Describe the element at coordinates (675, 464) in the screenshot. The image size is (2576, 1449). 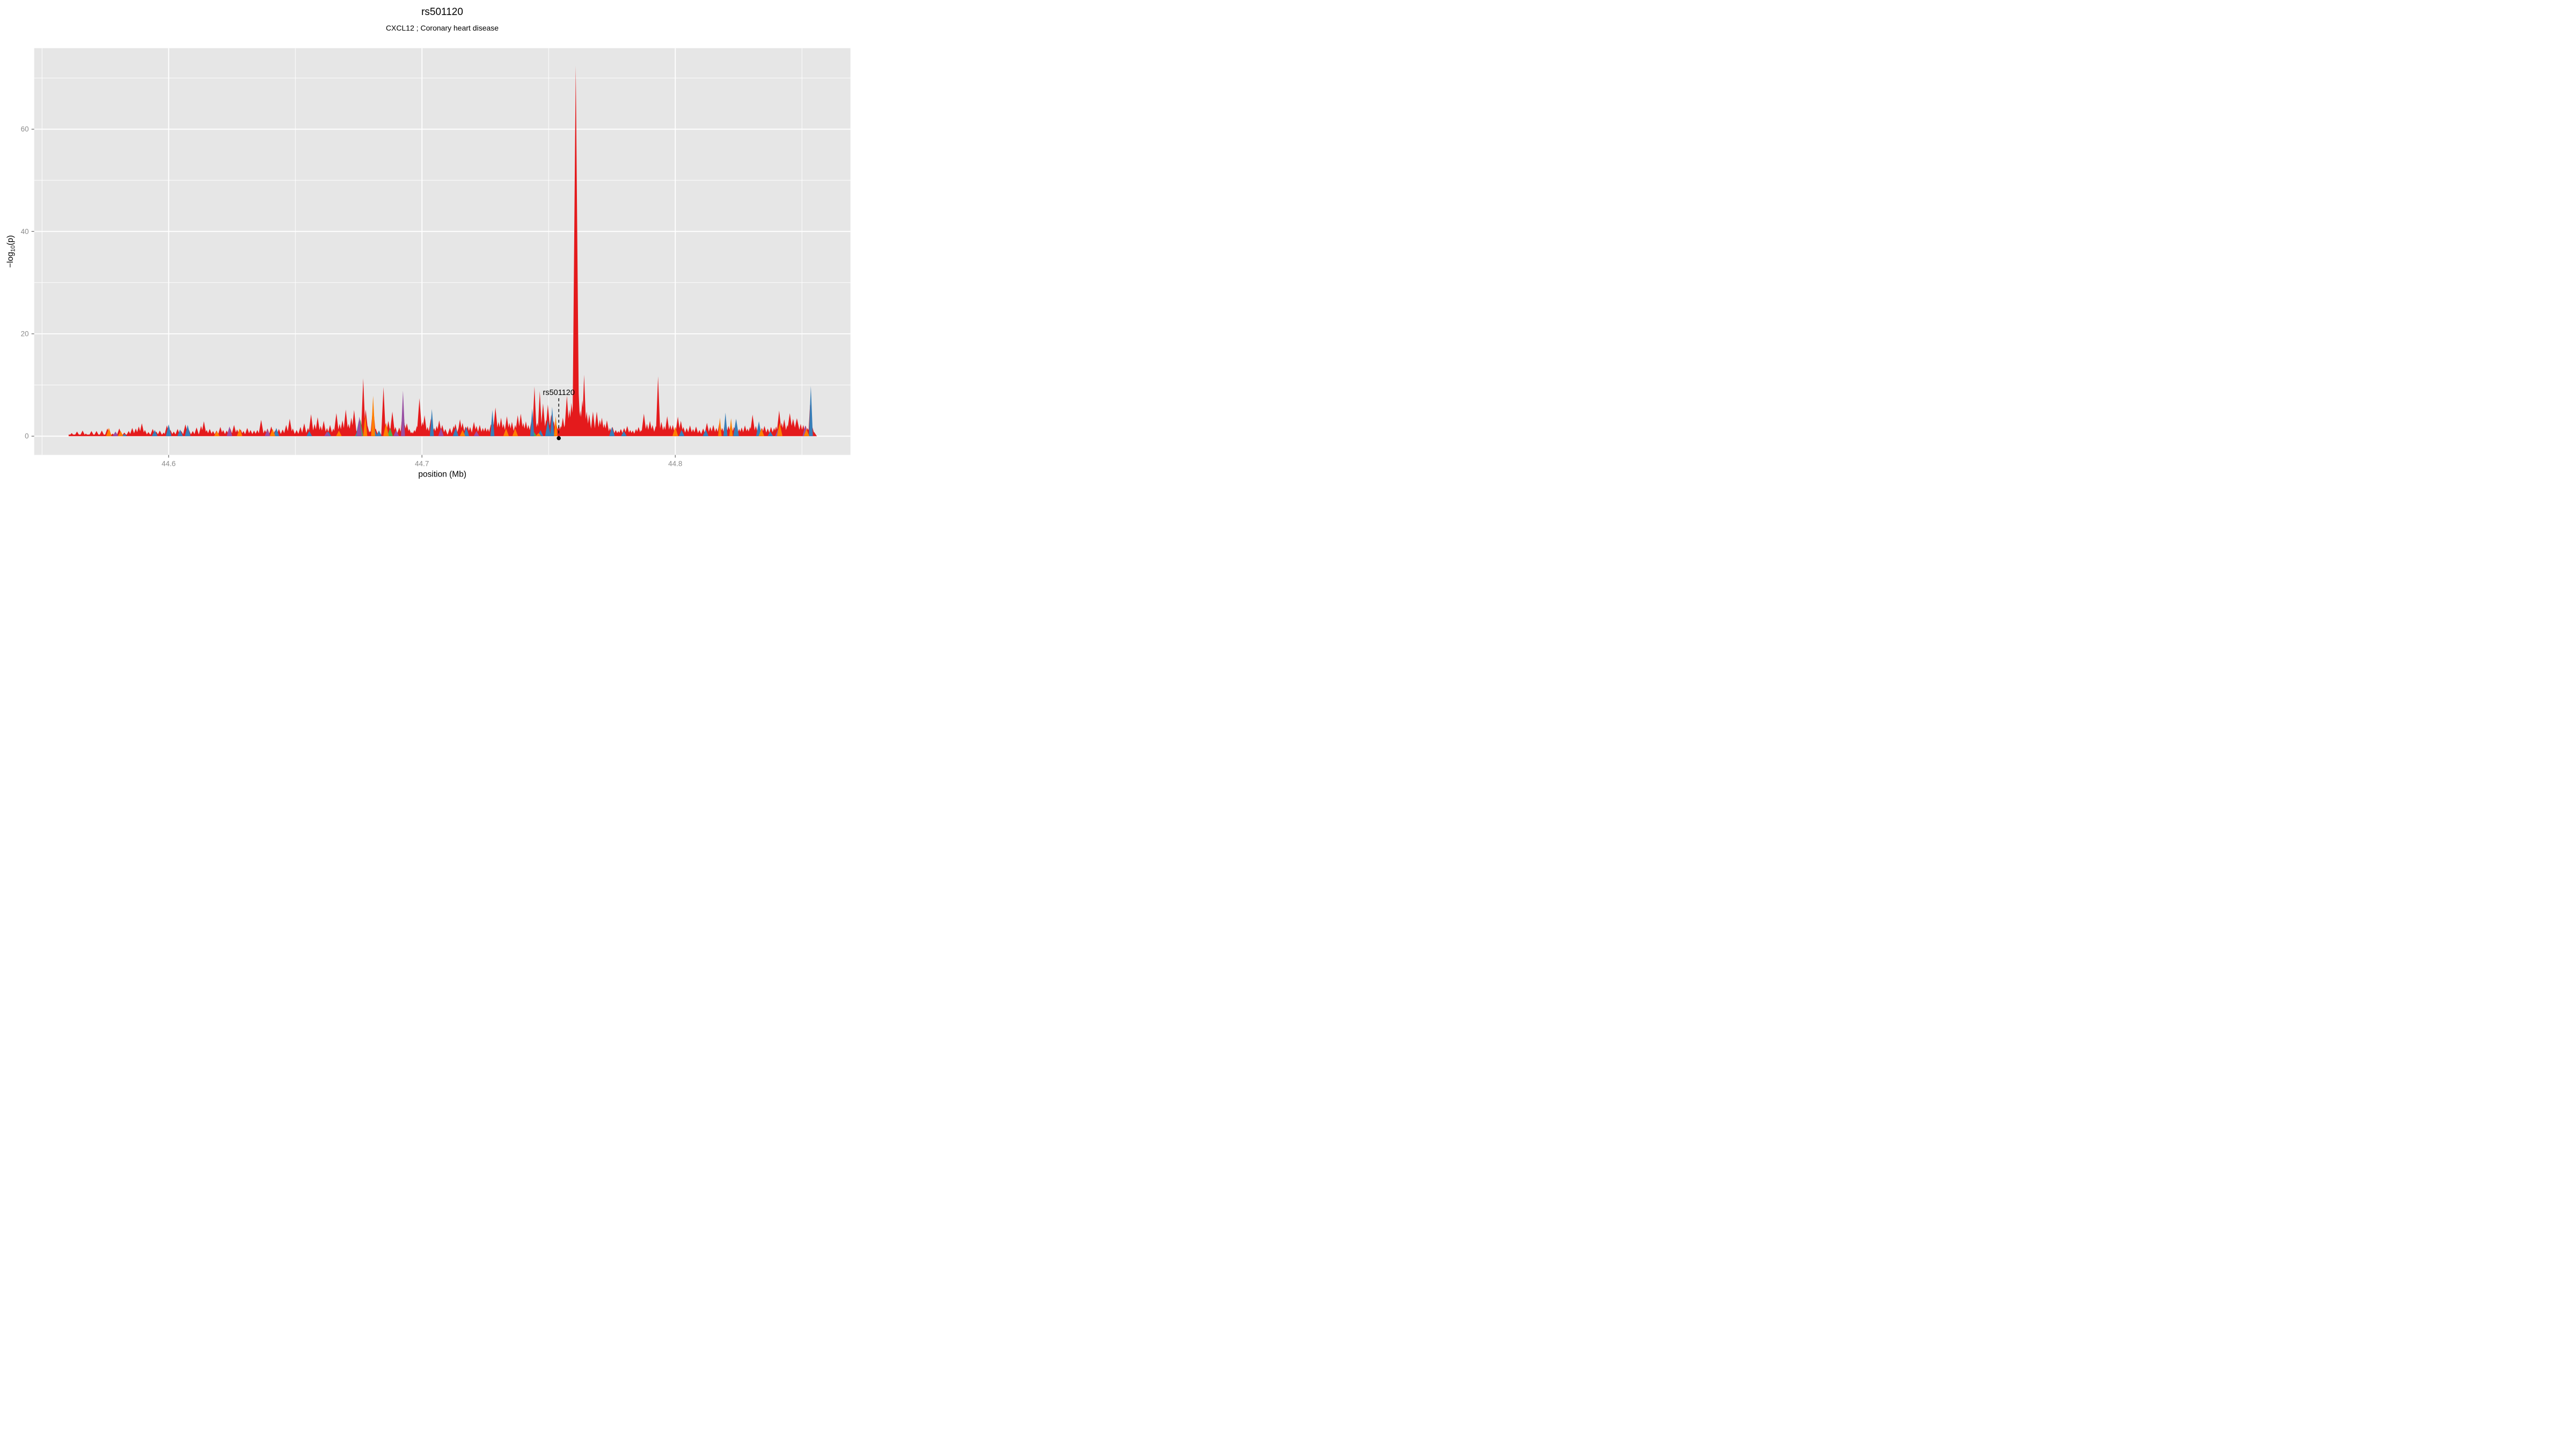
I see `x-tick-label: 44.8` at that location.